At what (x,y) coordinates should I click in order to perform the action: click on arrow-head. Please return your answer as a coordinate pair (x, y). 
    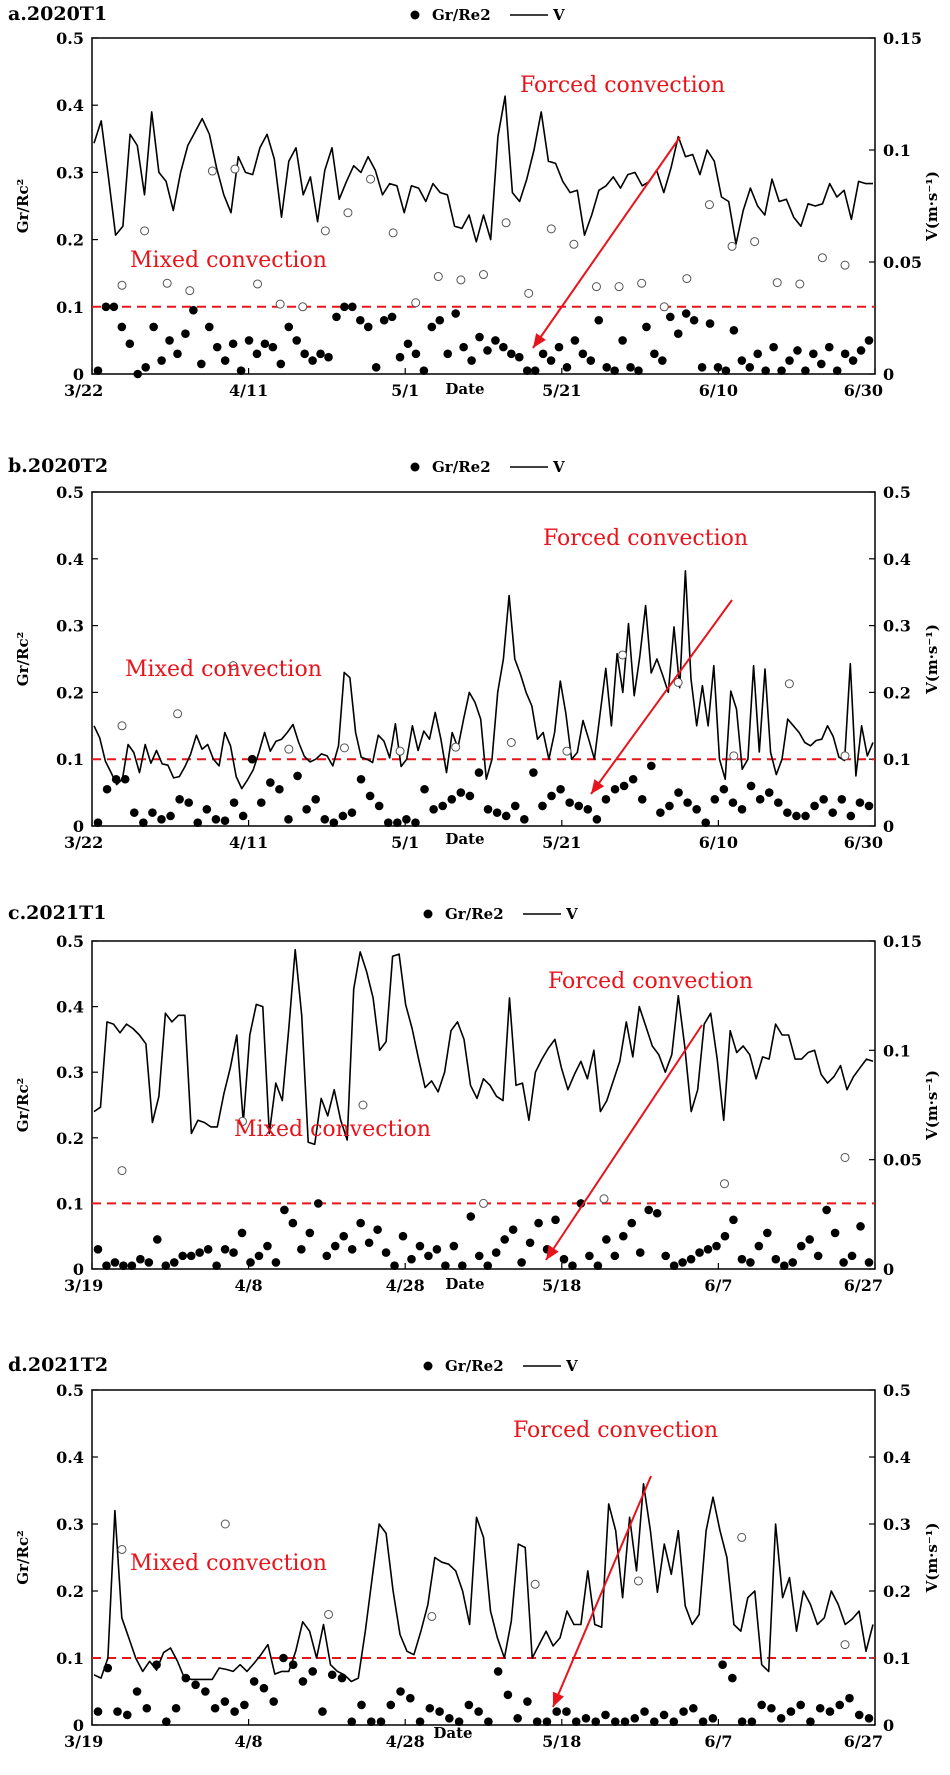
    Looking at the image, I should click on (552, 1252).